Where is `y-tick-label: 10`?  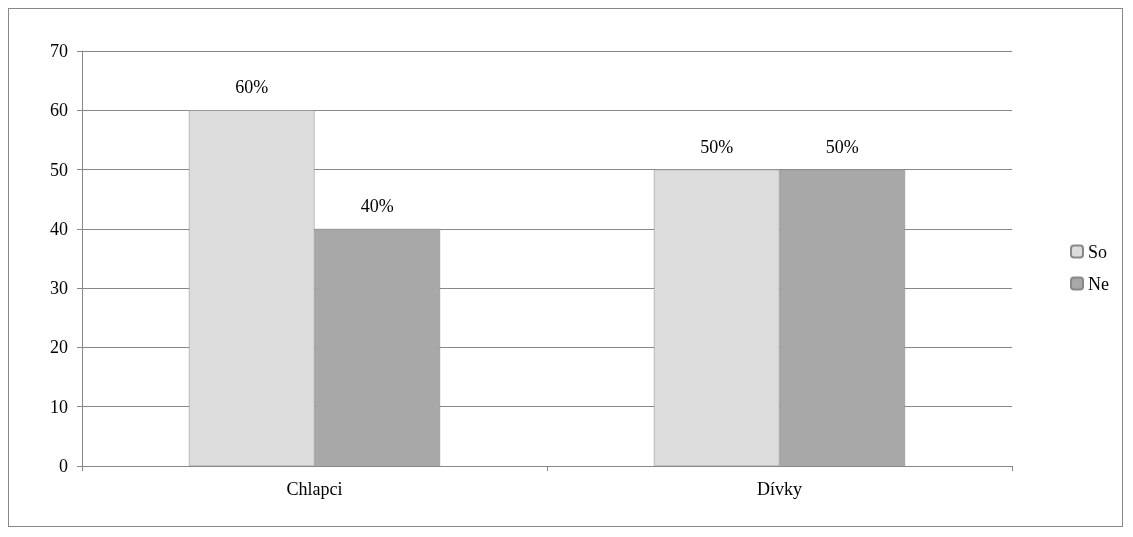 y-tick-label: 10 is located at coordinates (59, 406).